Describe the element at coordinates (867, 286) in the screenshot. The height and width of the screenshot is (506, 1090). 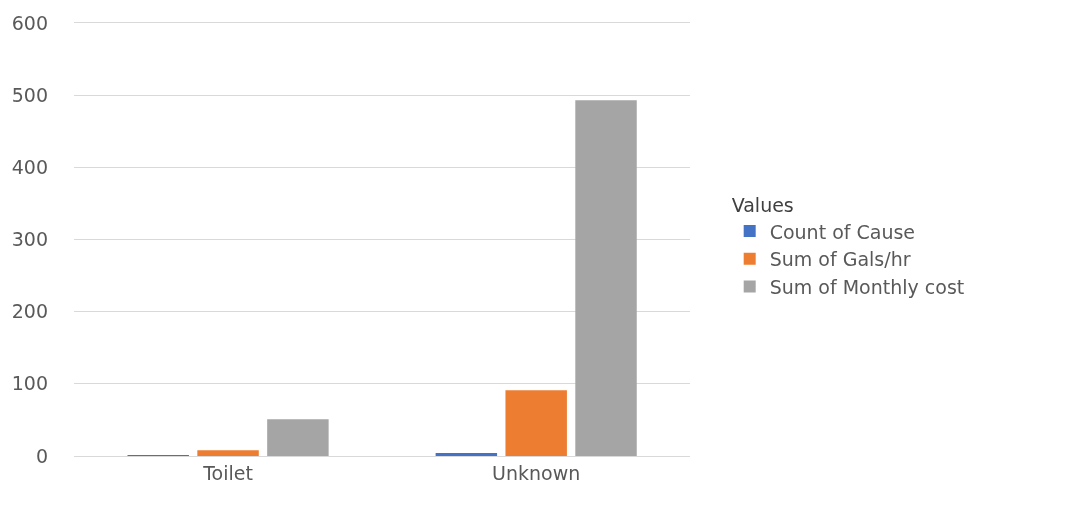
I see `legend-label: Sum of Monthly cost` at that location.